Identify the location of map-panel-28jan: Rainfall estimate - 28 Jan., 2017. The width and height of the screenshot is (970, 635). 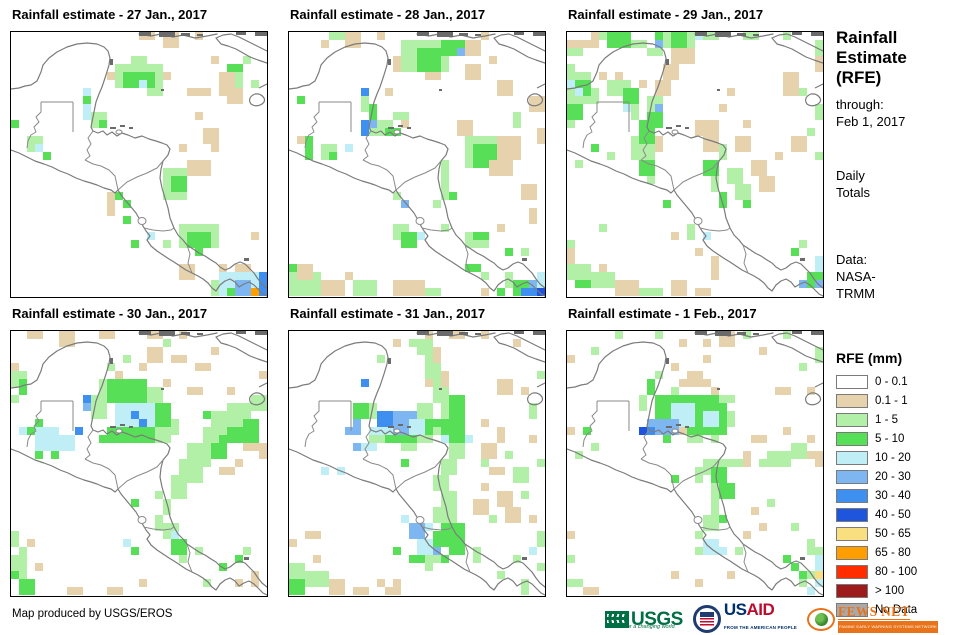
(417, 152).